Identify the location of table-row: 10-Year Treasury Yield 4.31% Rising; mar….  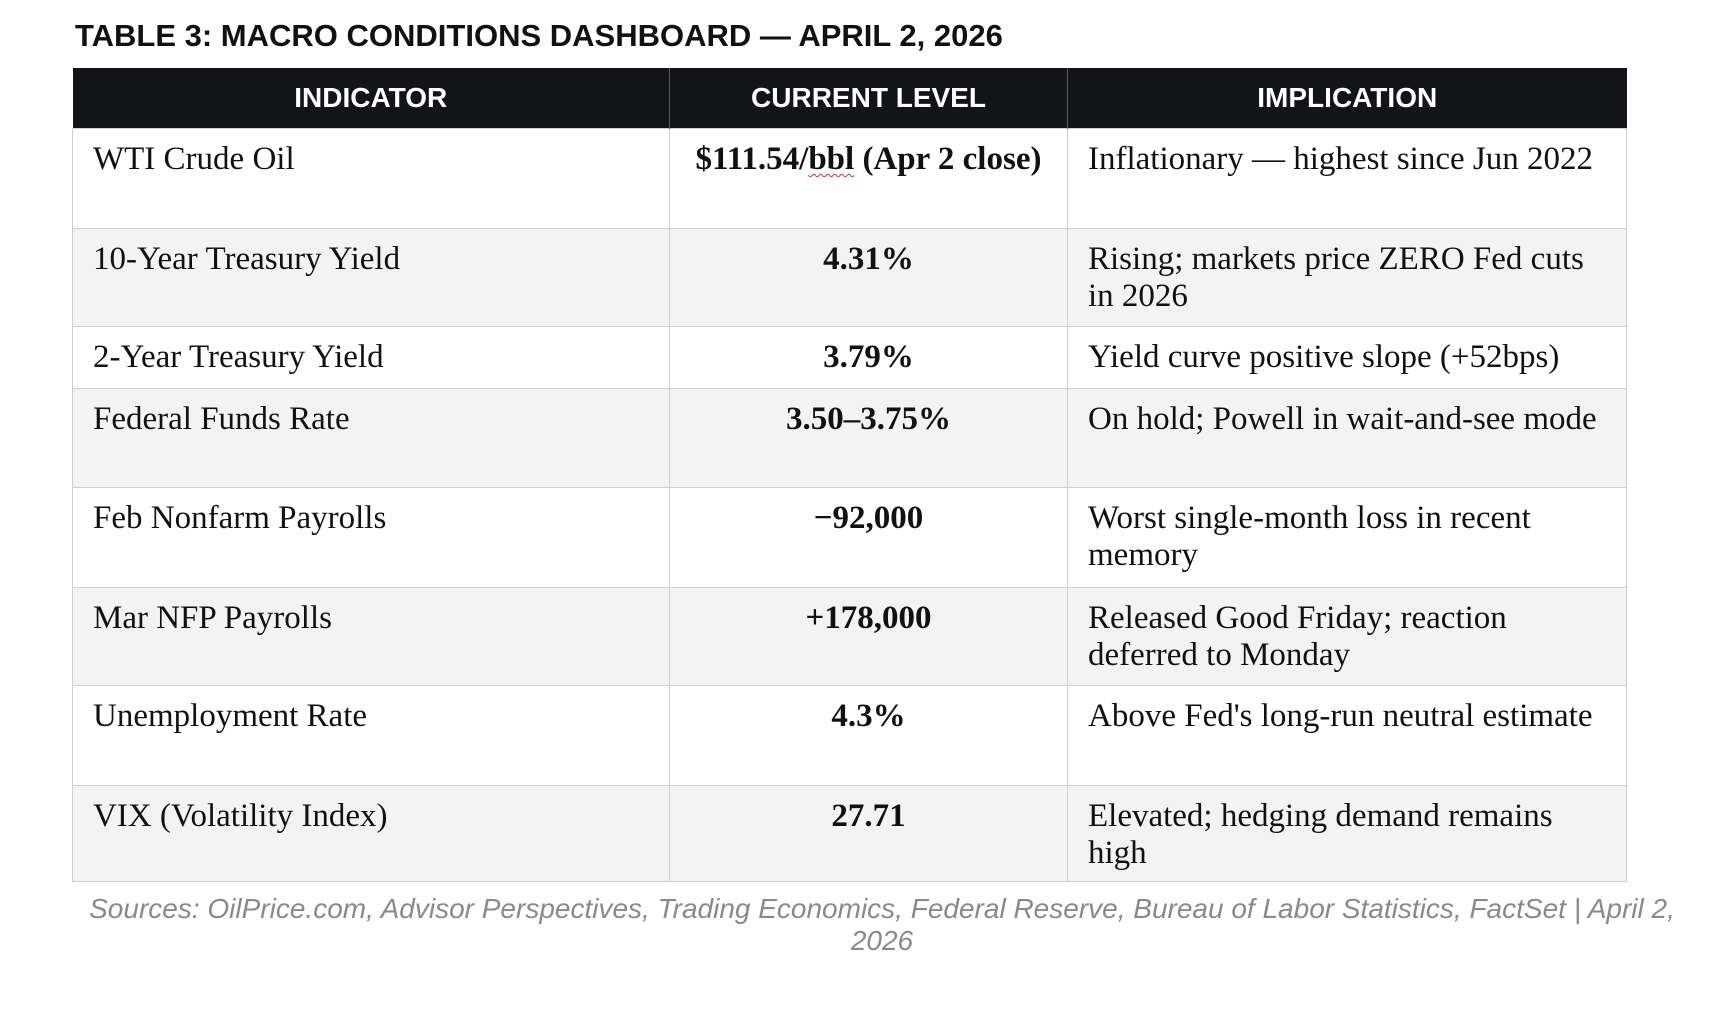
(849, 277).